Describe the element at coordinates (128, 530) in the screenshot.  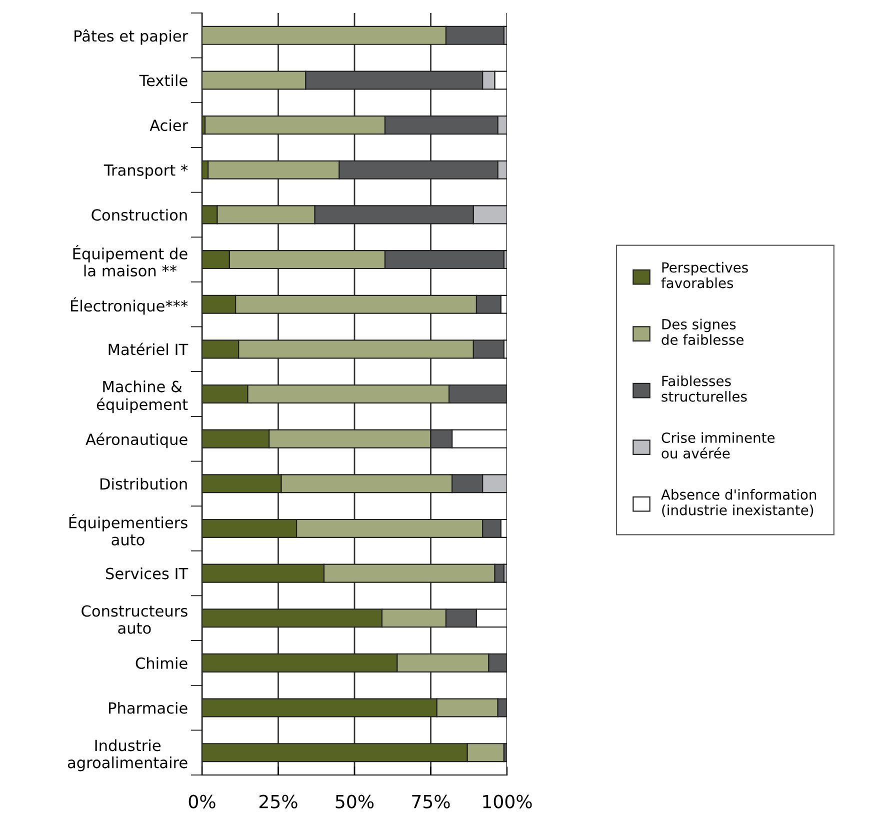
I see `y-tick-label: Équipementiers auto` at that location.